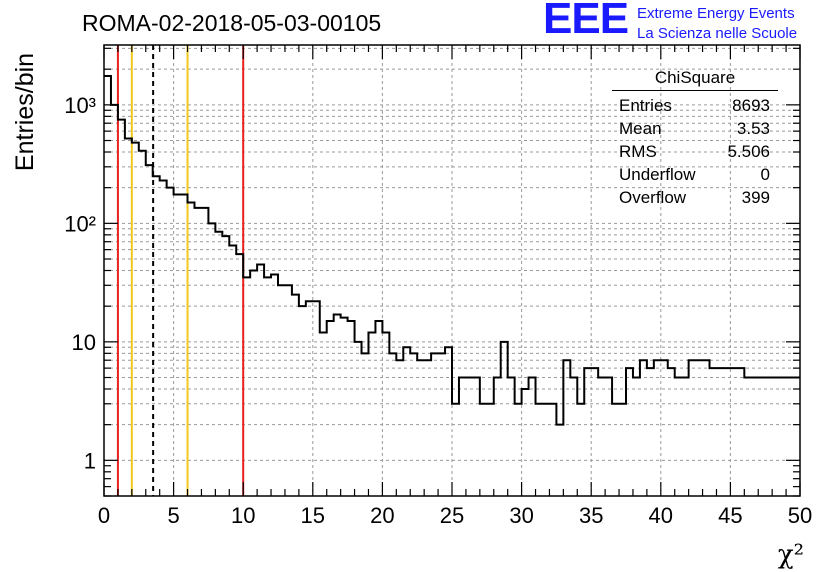  Describe the element at coordinates (755, 197) in the screenshot. I see `stats-value: 399` at that location.